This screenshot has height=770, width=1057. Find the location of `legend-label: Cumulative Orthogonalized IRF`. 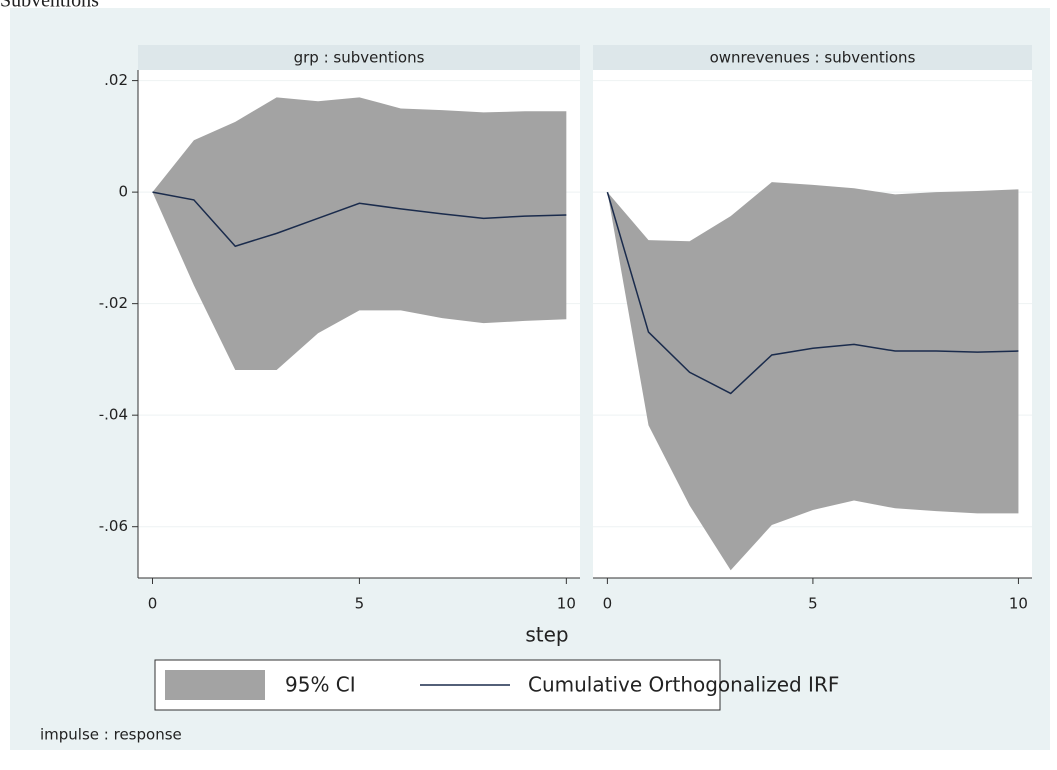

legend-label: Cumulative Orthogonalized IRF is located at coordinates (683, 685).